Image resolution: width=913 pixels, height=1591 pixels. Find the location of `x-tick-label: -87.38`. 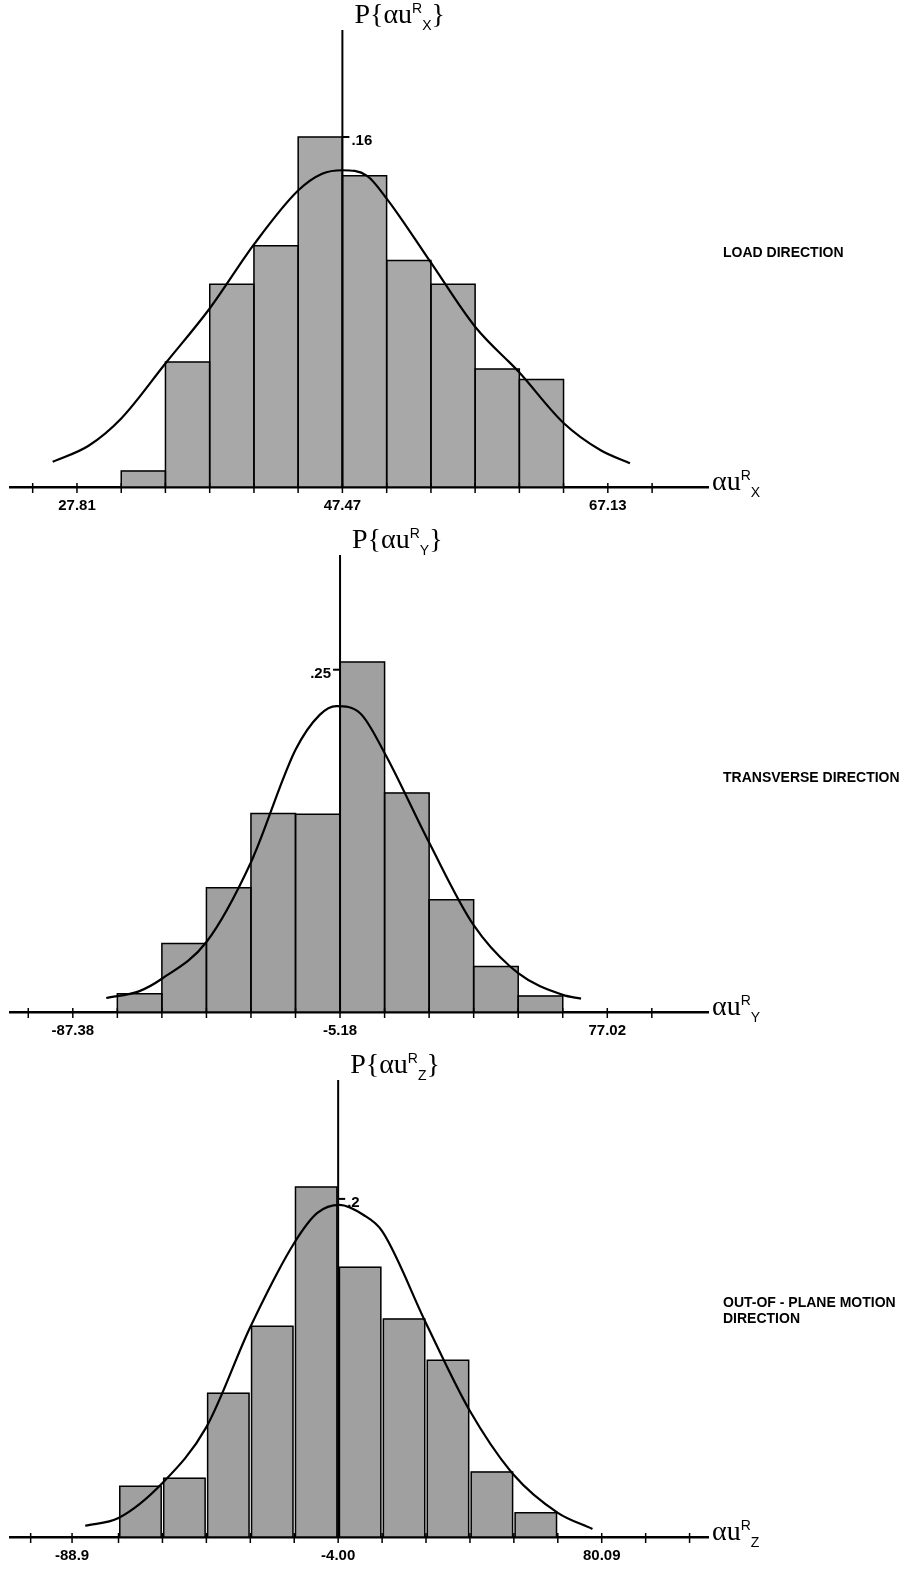

x-tick-label: -87.38 is located at coordinates (73, 1030).